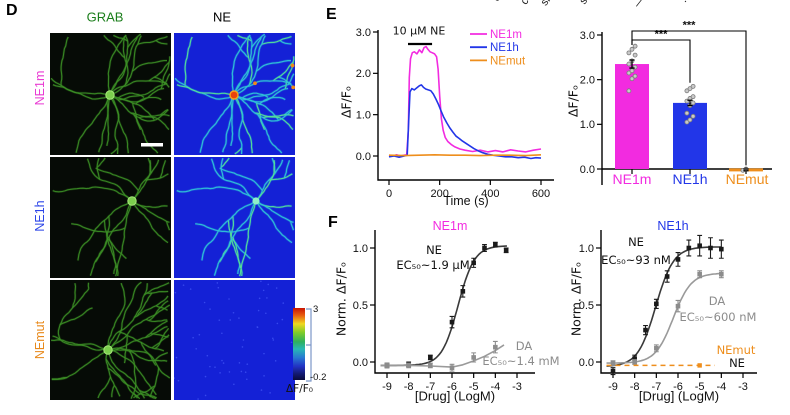 The width and height of the screenshot is (790, 415). What do you see at coordinates (299, 344) in the screenshot?
I see `colorbar-gradient` at bounding box center [299, 344].